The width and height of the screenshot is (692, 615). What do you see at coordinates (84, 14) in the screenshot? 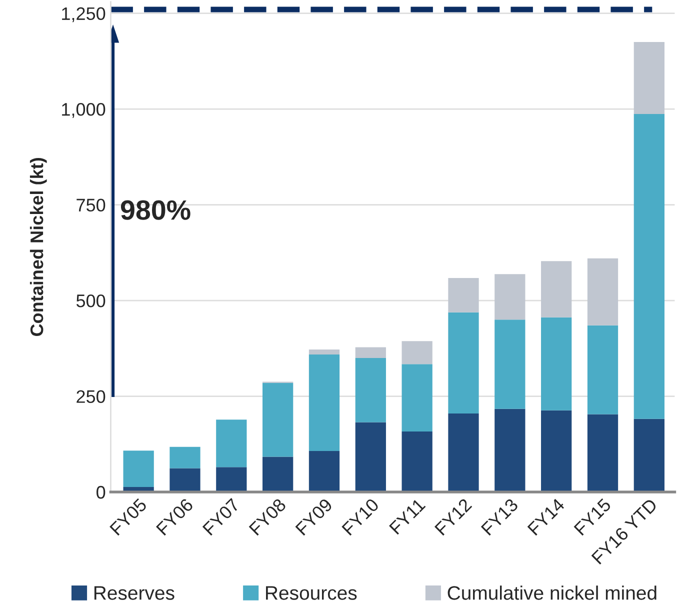
I see `y-tick-label: 1,250` at bounding box center [84, 14].